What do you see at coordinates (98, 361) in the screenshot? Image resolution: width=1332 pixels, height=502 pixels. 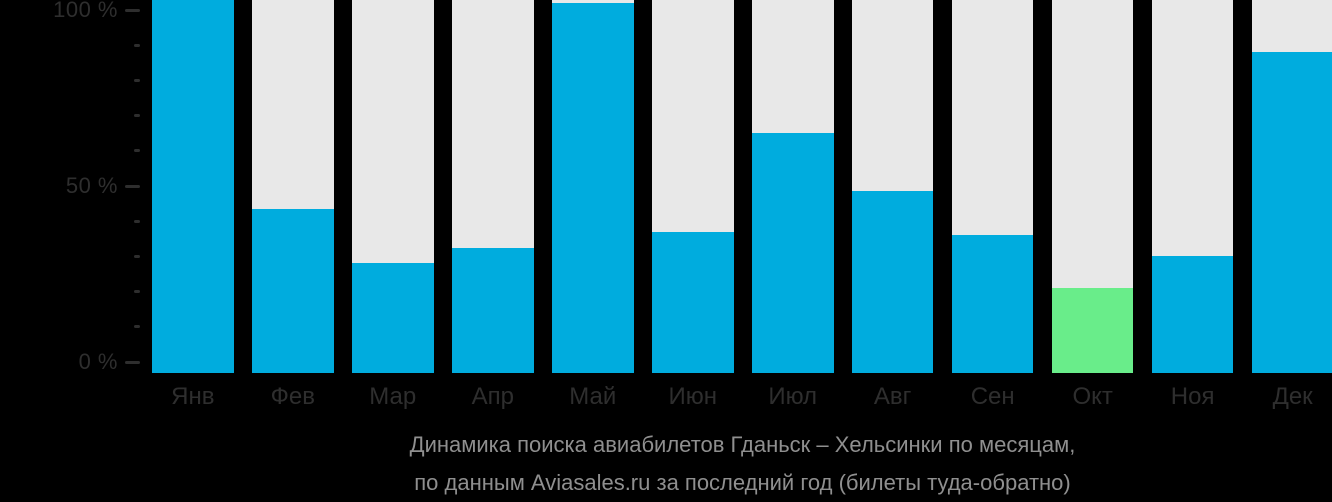 I see `y-axis-label: 0 %` at bounding box center [98, 361].